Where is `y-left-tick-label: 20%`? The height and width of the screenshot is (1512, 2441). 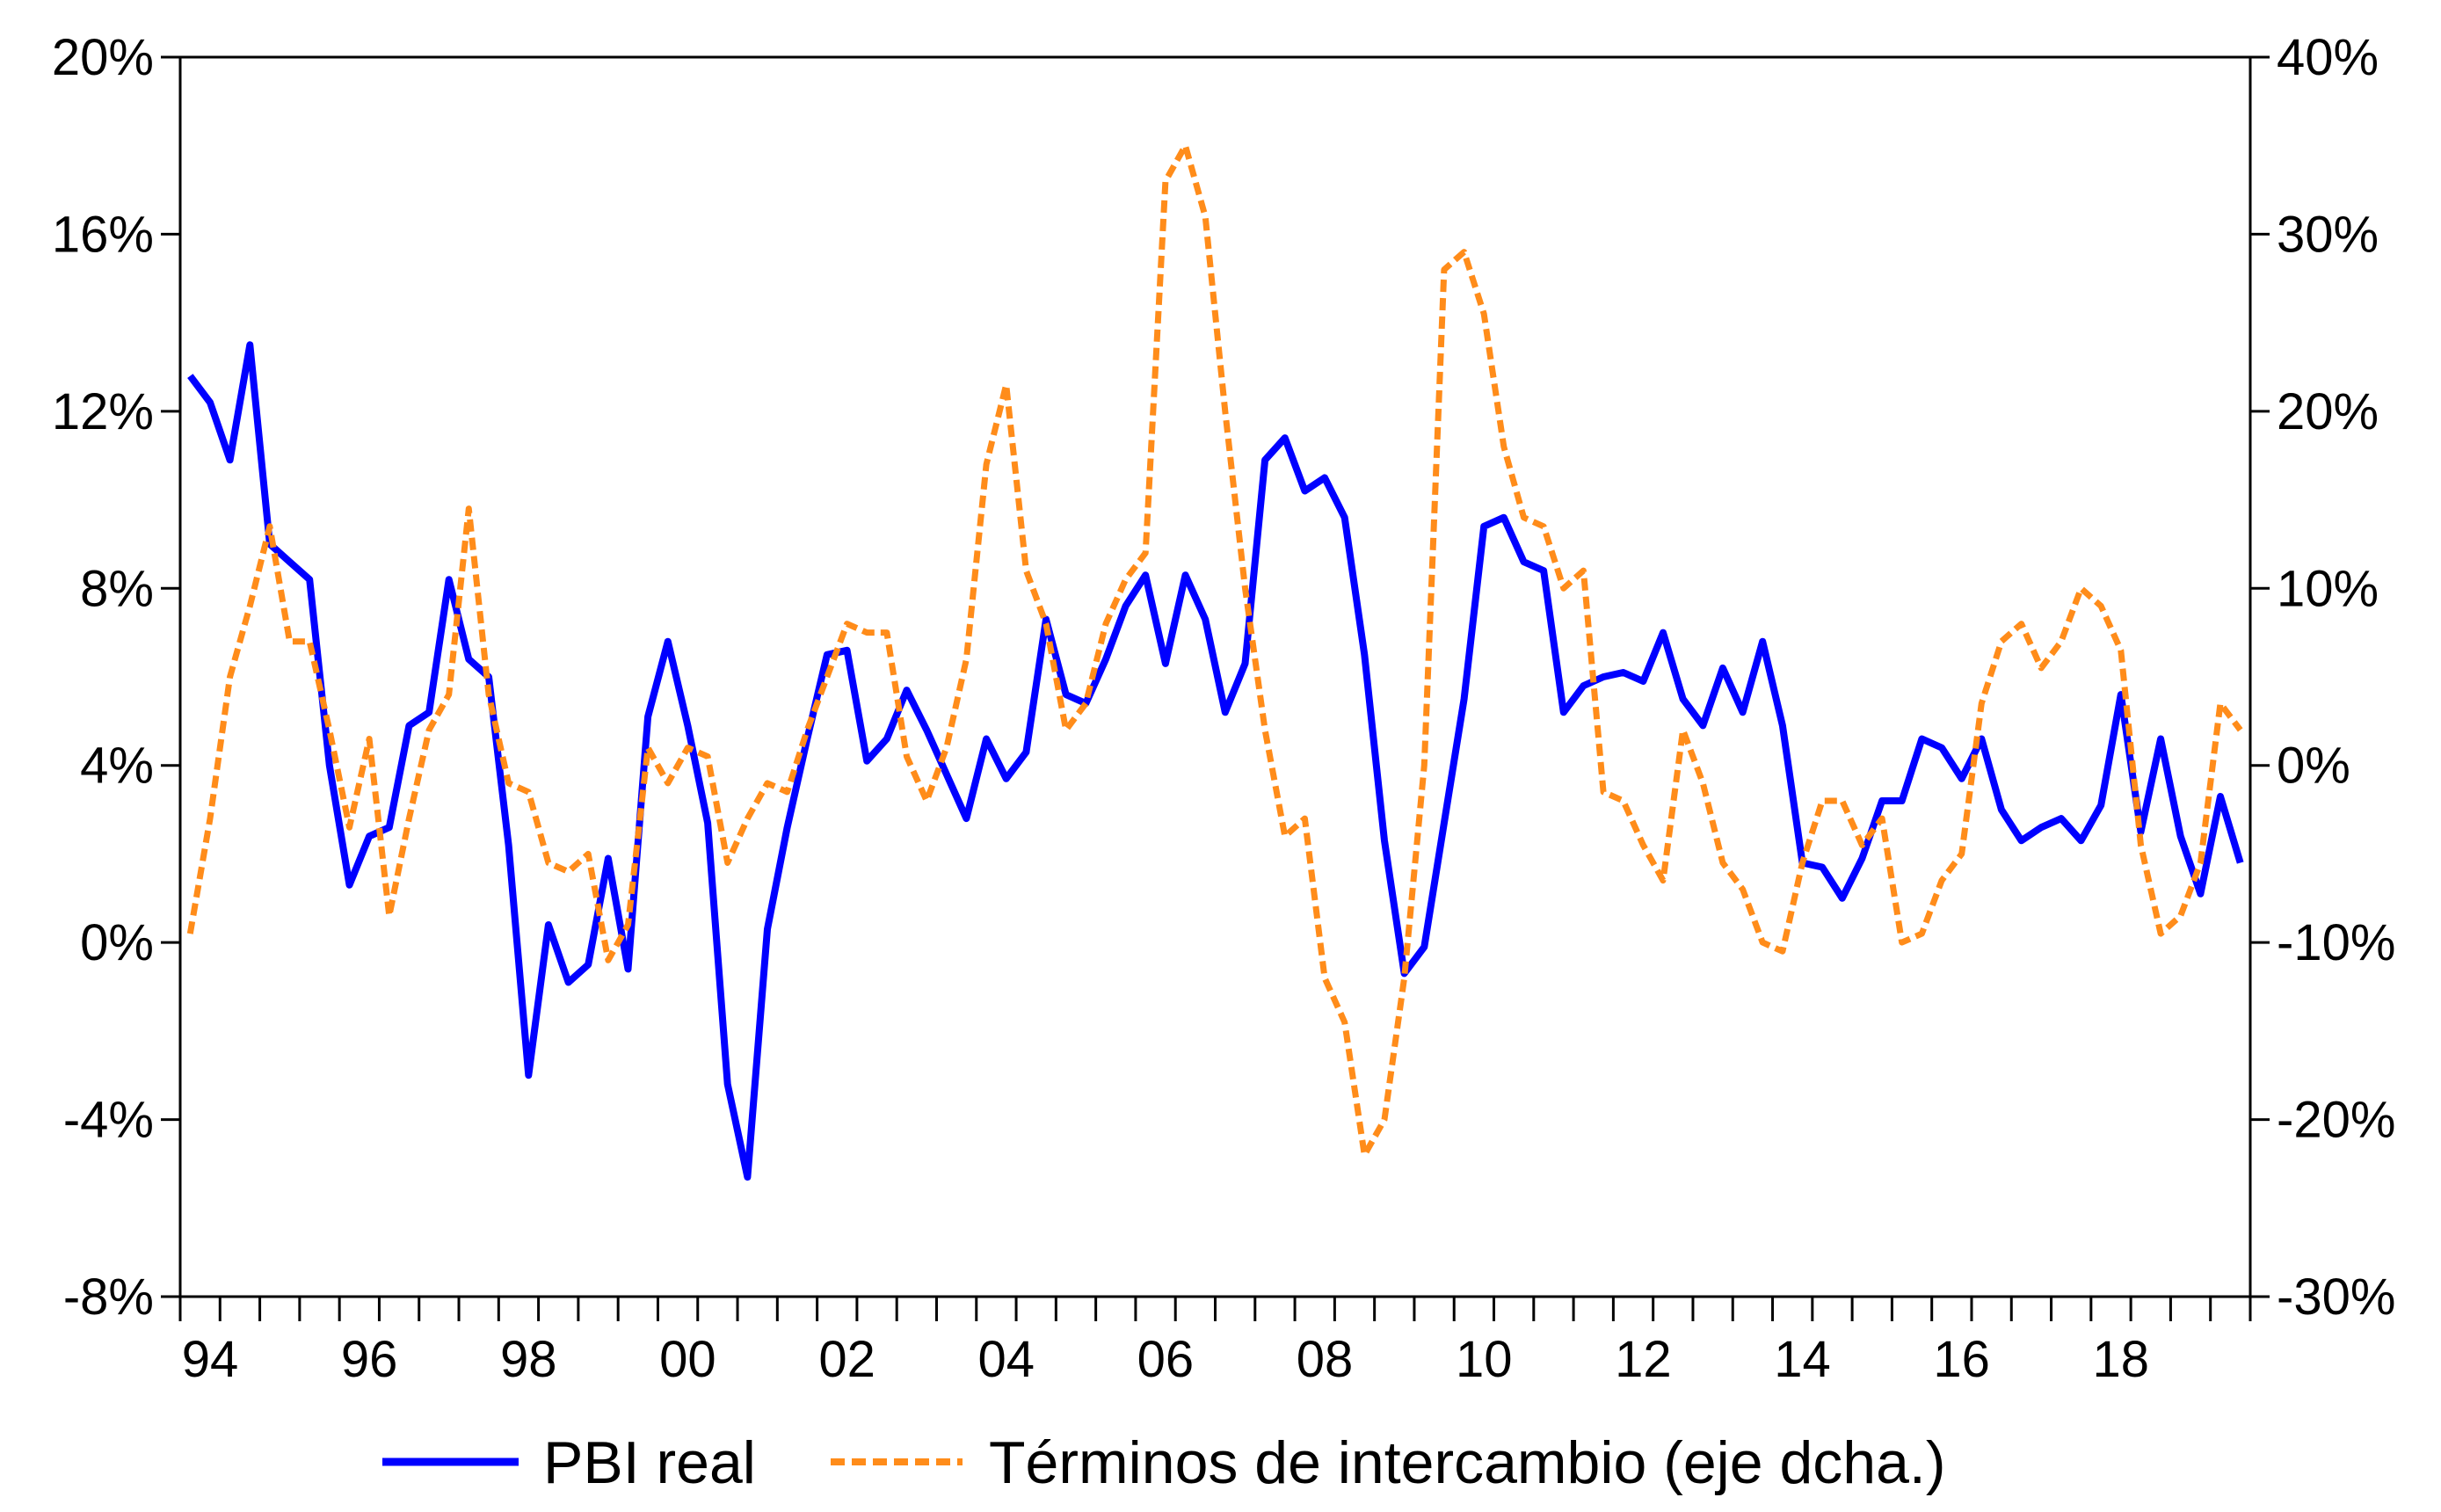
y-left-tick-label: 20% is located at coordinates (103, 57).